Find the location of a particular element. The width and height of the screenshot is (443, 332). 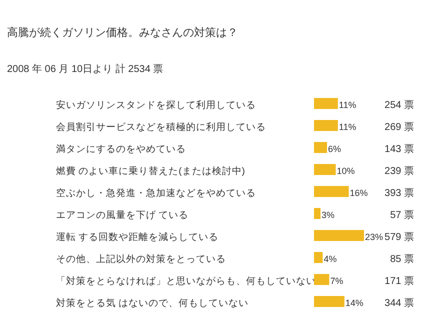

annotation: 393 票 is located at coordinates (399, 193).